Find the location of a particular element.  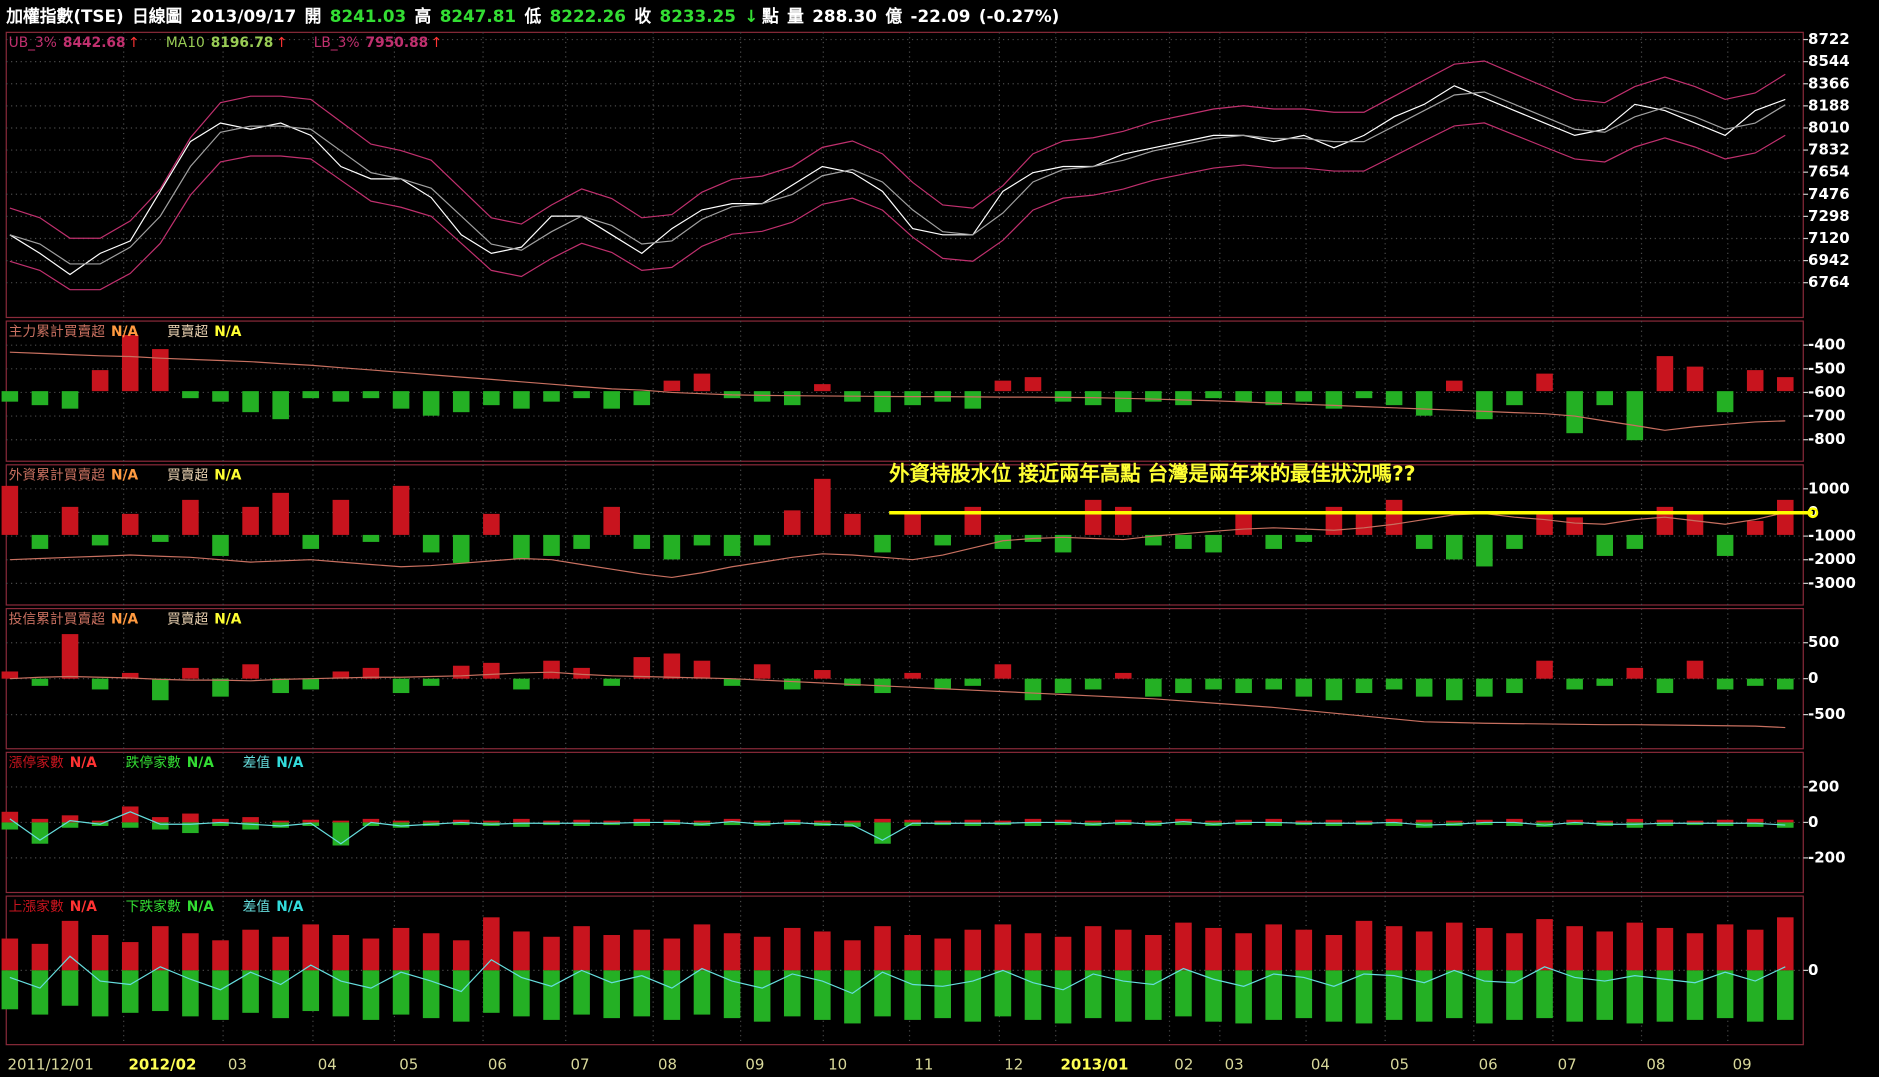

y-tick-label: 7120 is located at coordinates (1829, 238).